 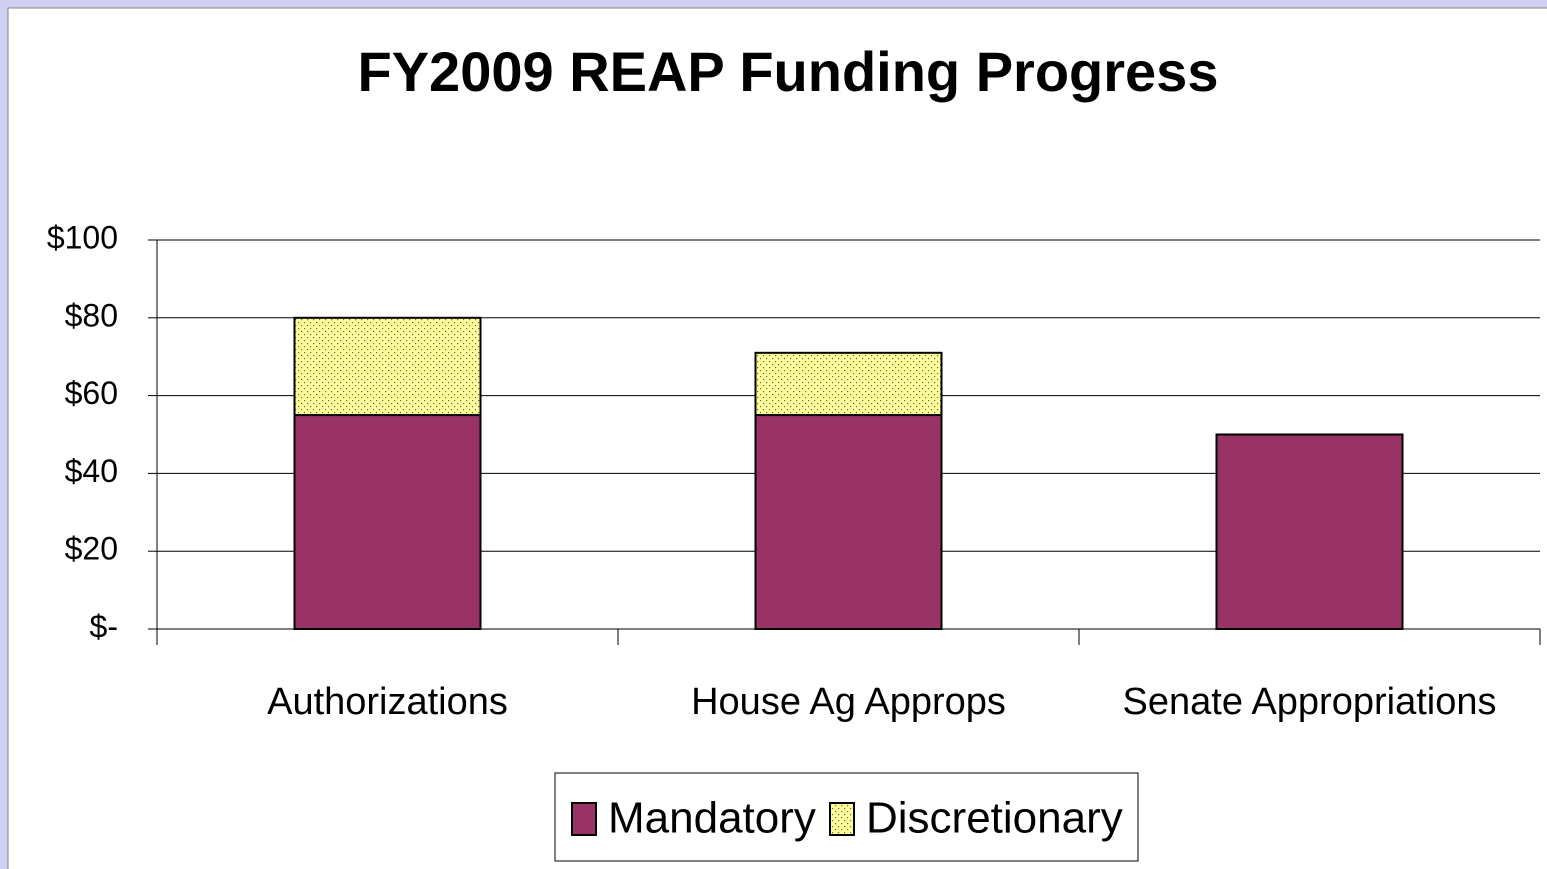 What do you see at coordinates (788, 71) in the screenshot?
I see `chart-title: FY2009 REAP Funding Progress` at bounding box center [788, 71].